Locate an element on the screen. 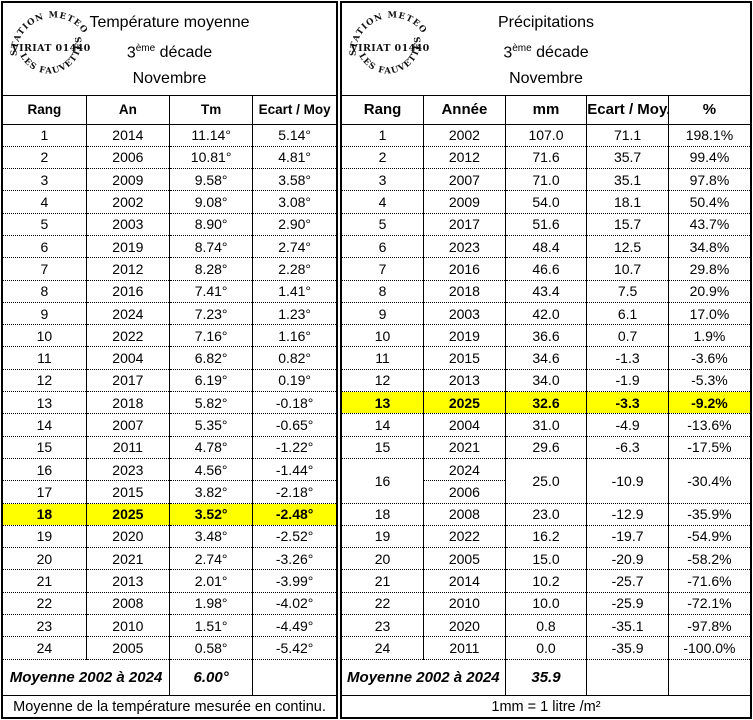  table-row: 6 2019 8.74° 2.74° is located at coordinates (169, 247).